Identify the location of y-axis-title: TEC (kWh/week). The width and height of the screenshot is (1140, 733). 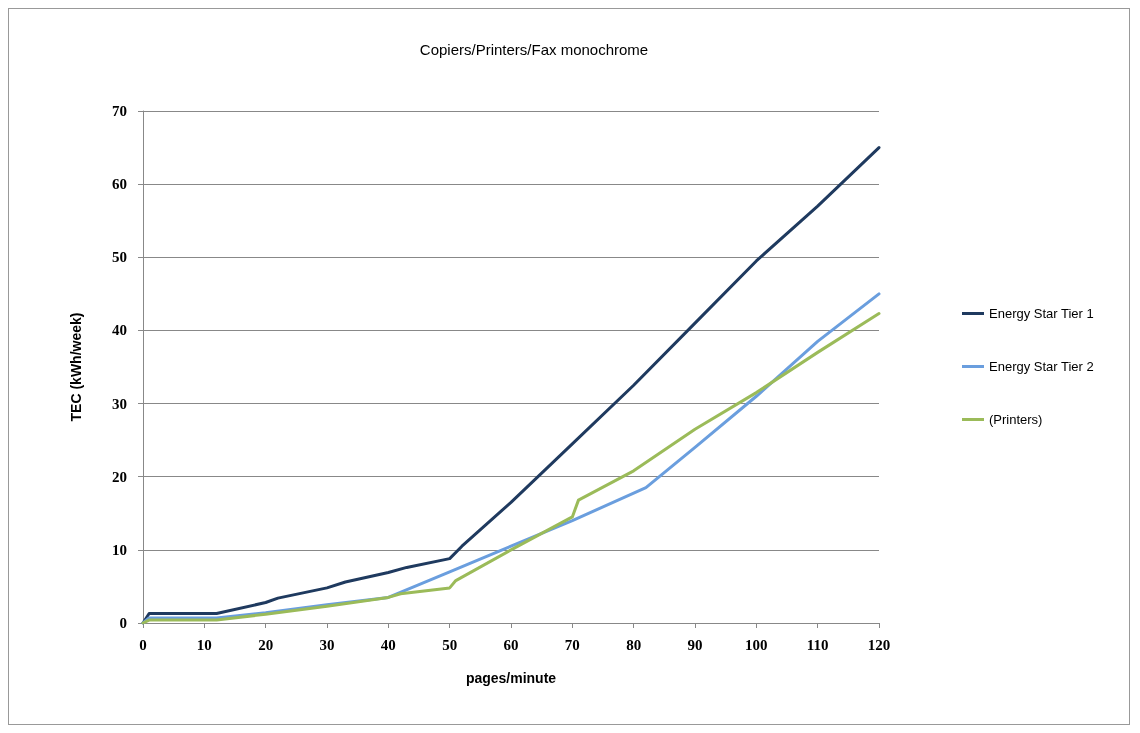
(76, 367).